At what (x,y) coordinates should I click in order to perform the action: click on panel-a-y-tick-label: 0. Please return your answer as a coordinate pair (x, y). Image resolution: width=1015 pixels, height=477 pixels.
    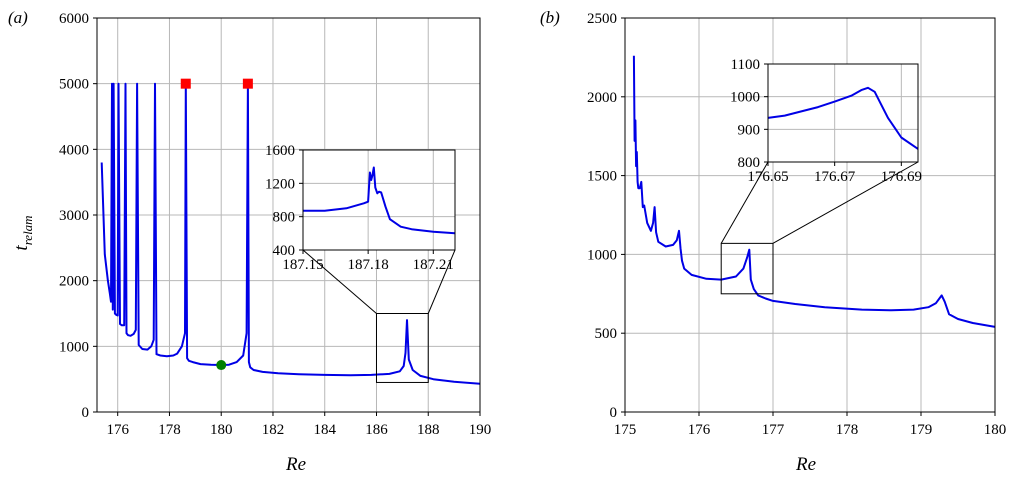
    Looking at the image, I should click on (86, 413).